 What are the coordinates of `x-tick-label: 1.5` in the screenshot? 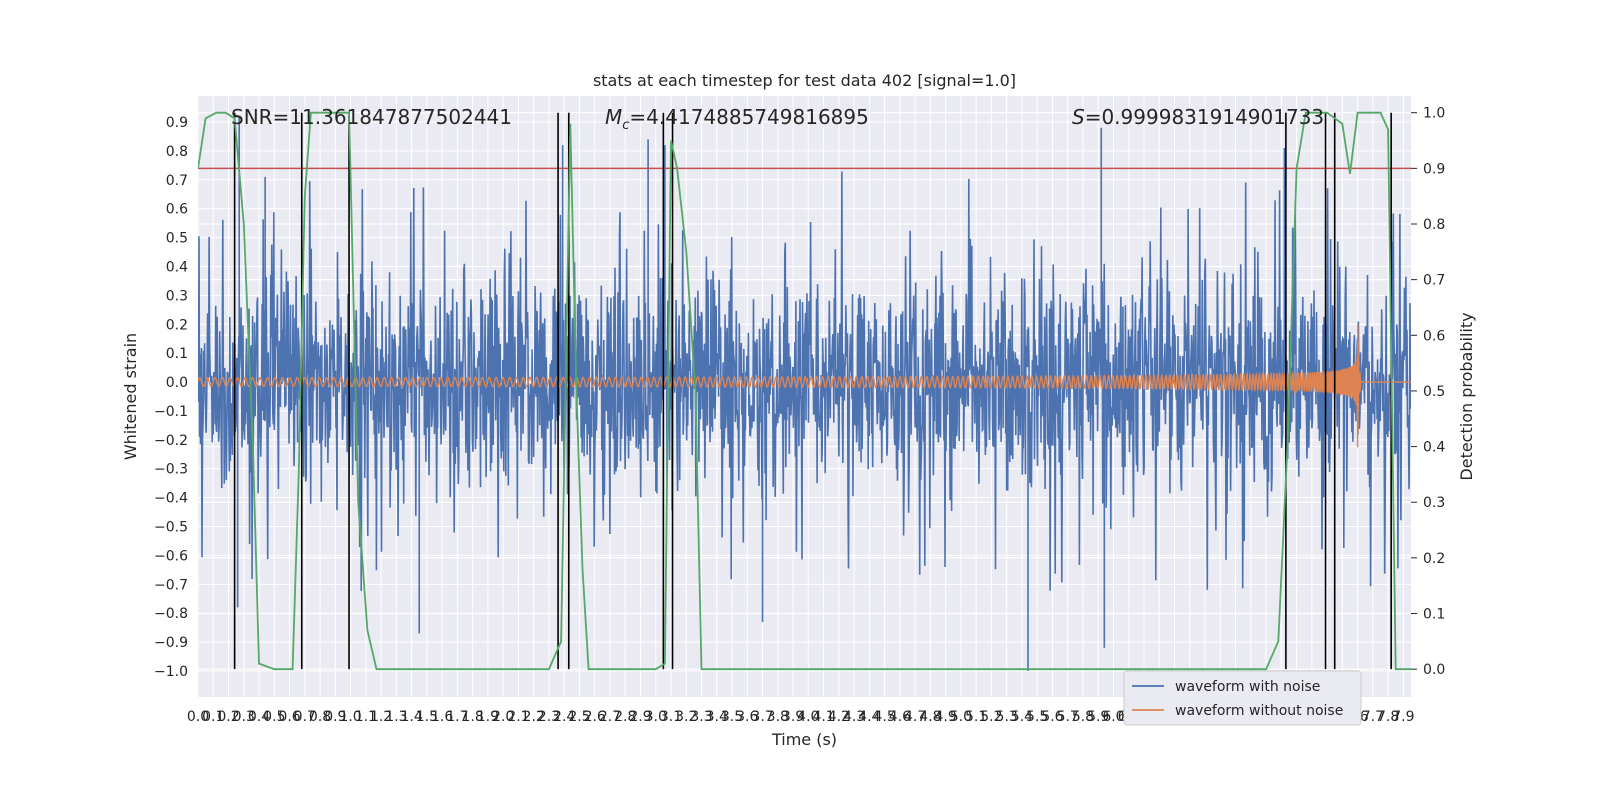 It's located at (427, 717).